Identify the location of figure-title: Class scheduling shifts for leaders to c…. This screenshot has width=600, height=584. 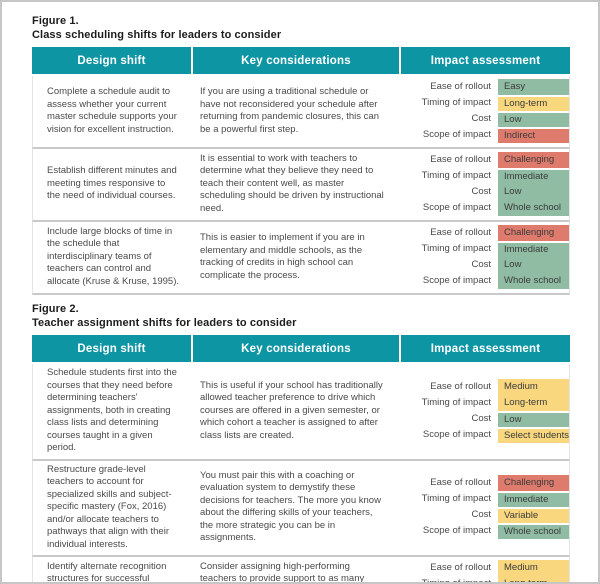
(157, 35).